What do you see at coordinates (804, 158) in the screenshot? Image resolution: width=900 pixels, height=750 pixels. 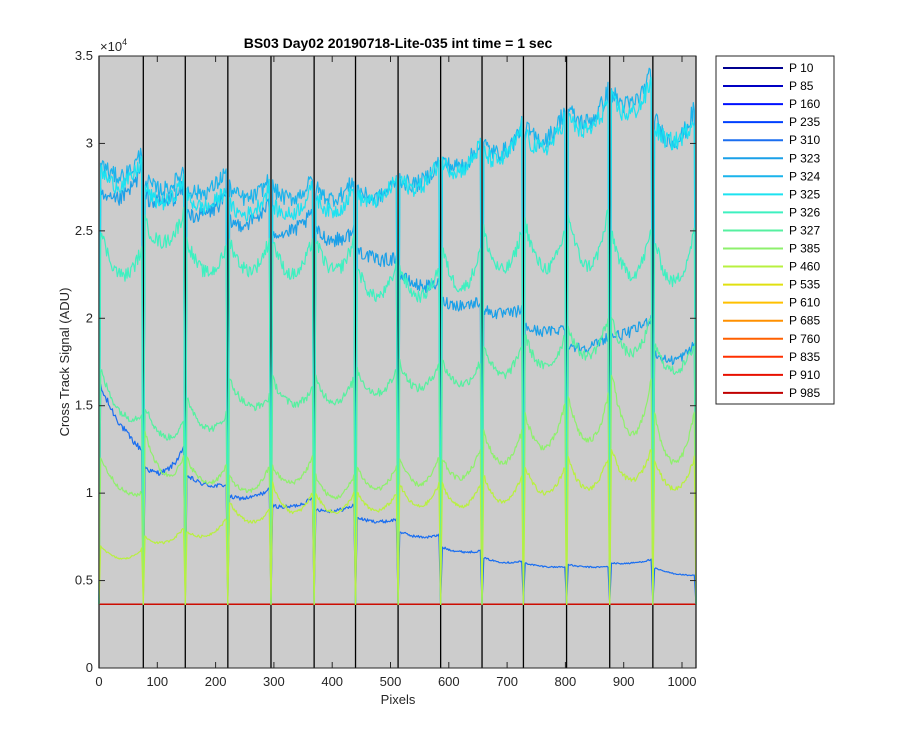 I see `legend-entry-5: P 323` at bounding box center [804, 158].